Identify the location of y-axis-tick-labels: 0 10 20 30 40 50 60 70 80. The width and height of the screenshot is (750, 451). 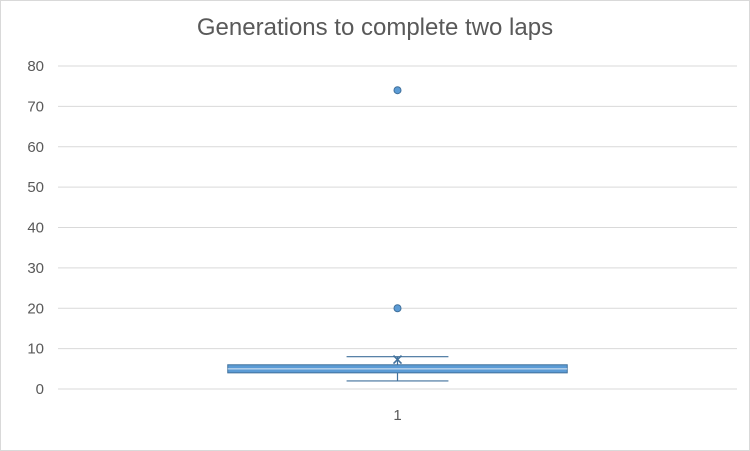
(35, 228).